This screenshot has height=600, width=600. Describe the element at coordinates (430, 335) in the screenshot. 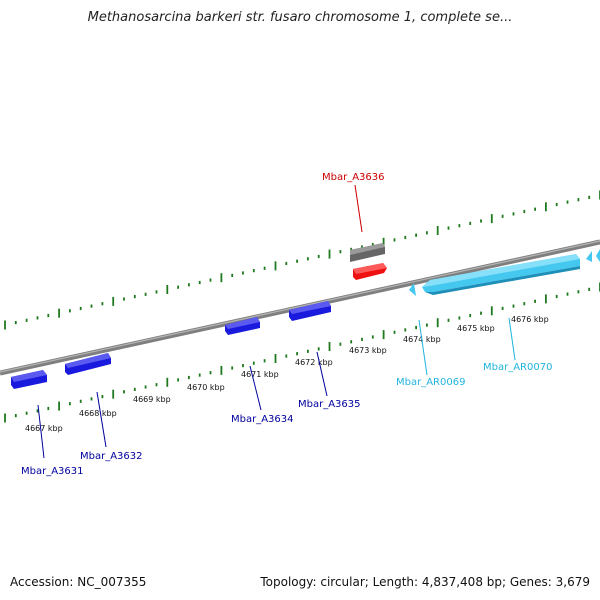

I see `gene-mbar-ar0069: Mbar_AR0069` at that location.